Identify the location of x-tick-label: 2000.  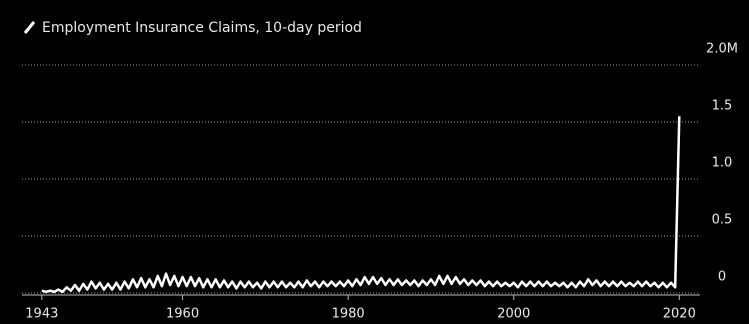
(513, 314).